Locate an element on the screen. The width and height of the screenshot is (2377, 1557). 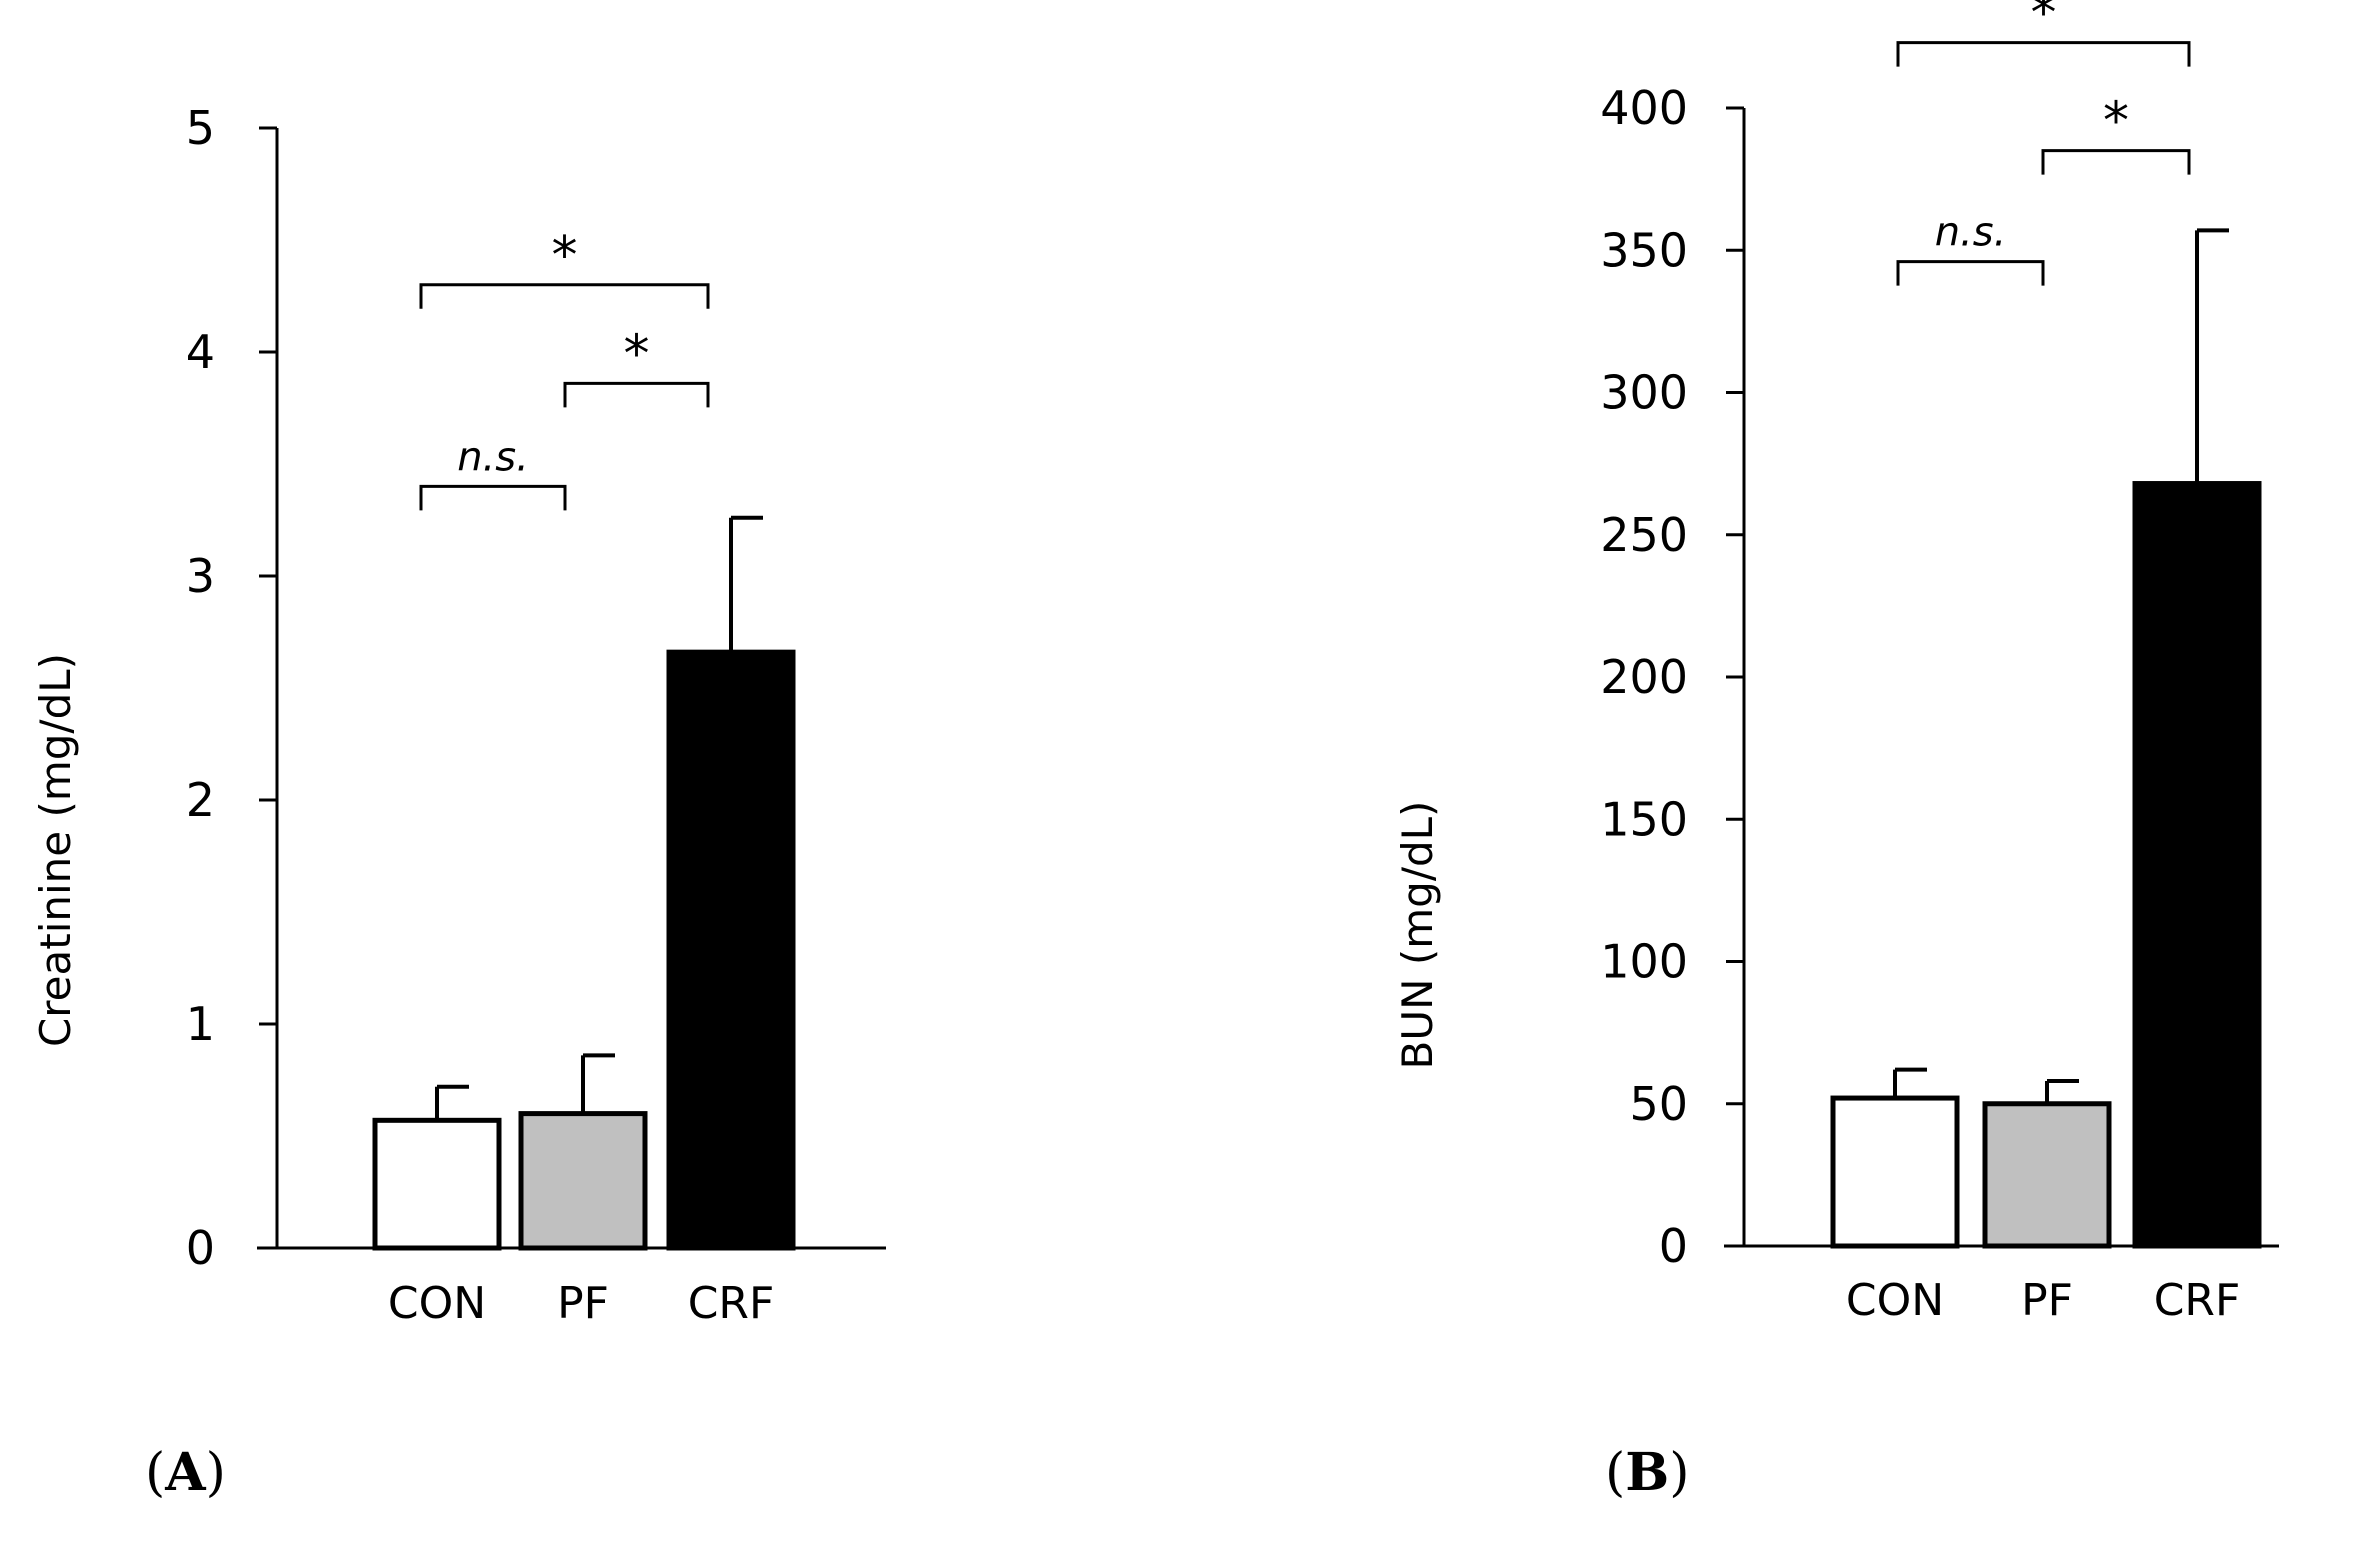
panel-label-letter: A is located at coordinates (185, 1472).